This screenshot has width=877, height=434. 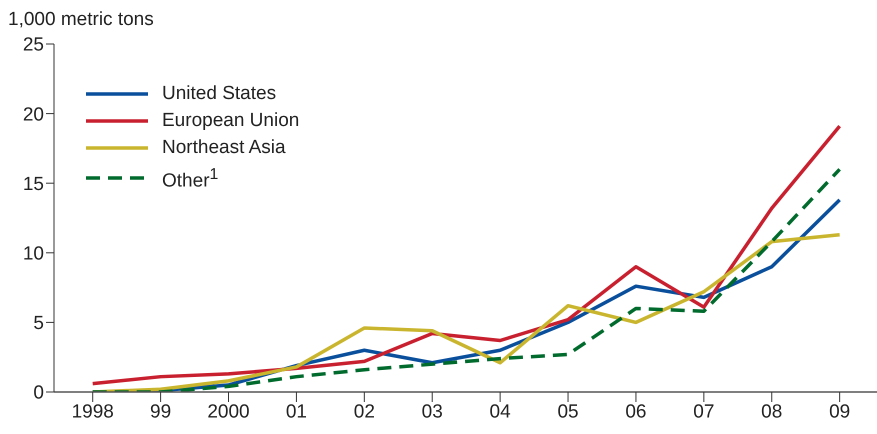 I want to click on x-tick-label: 07, so click(x=703, y=411).